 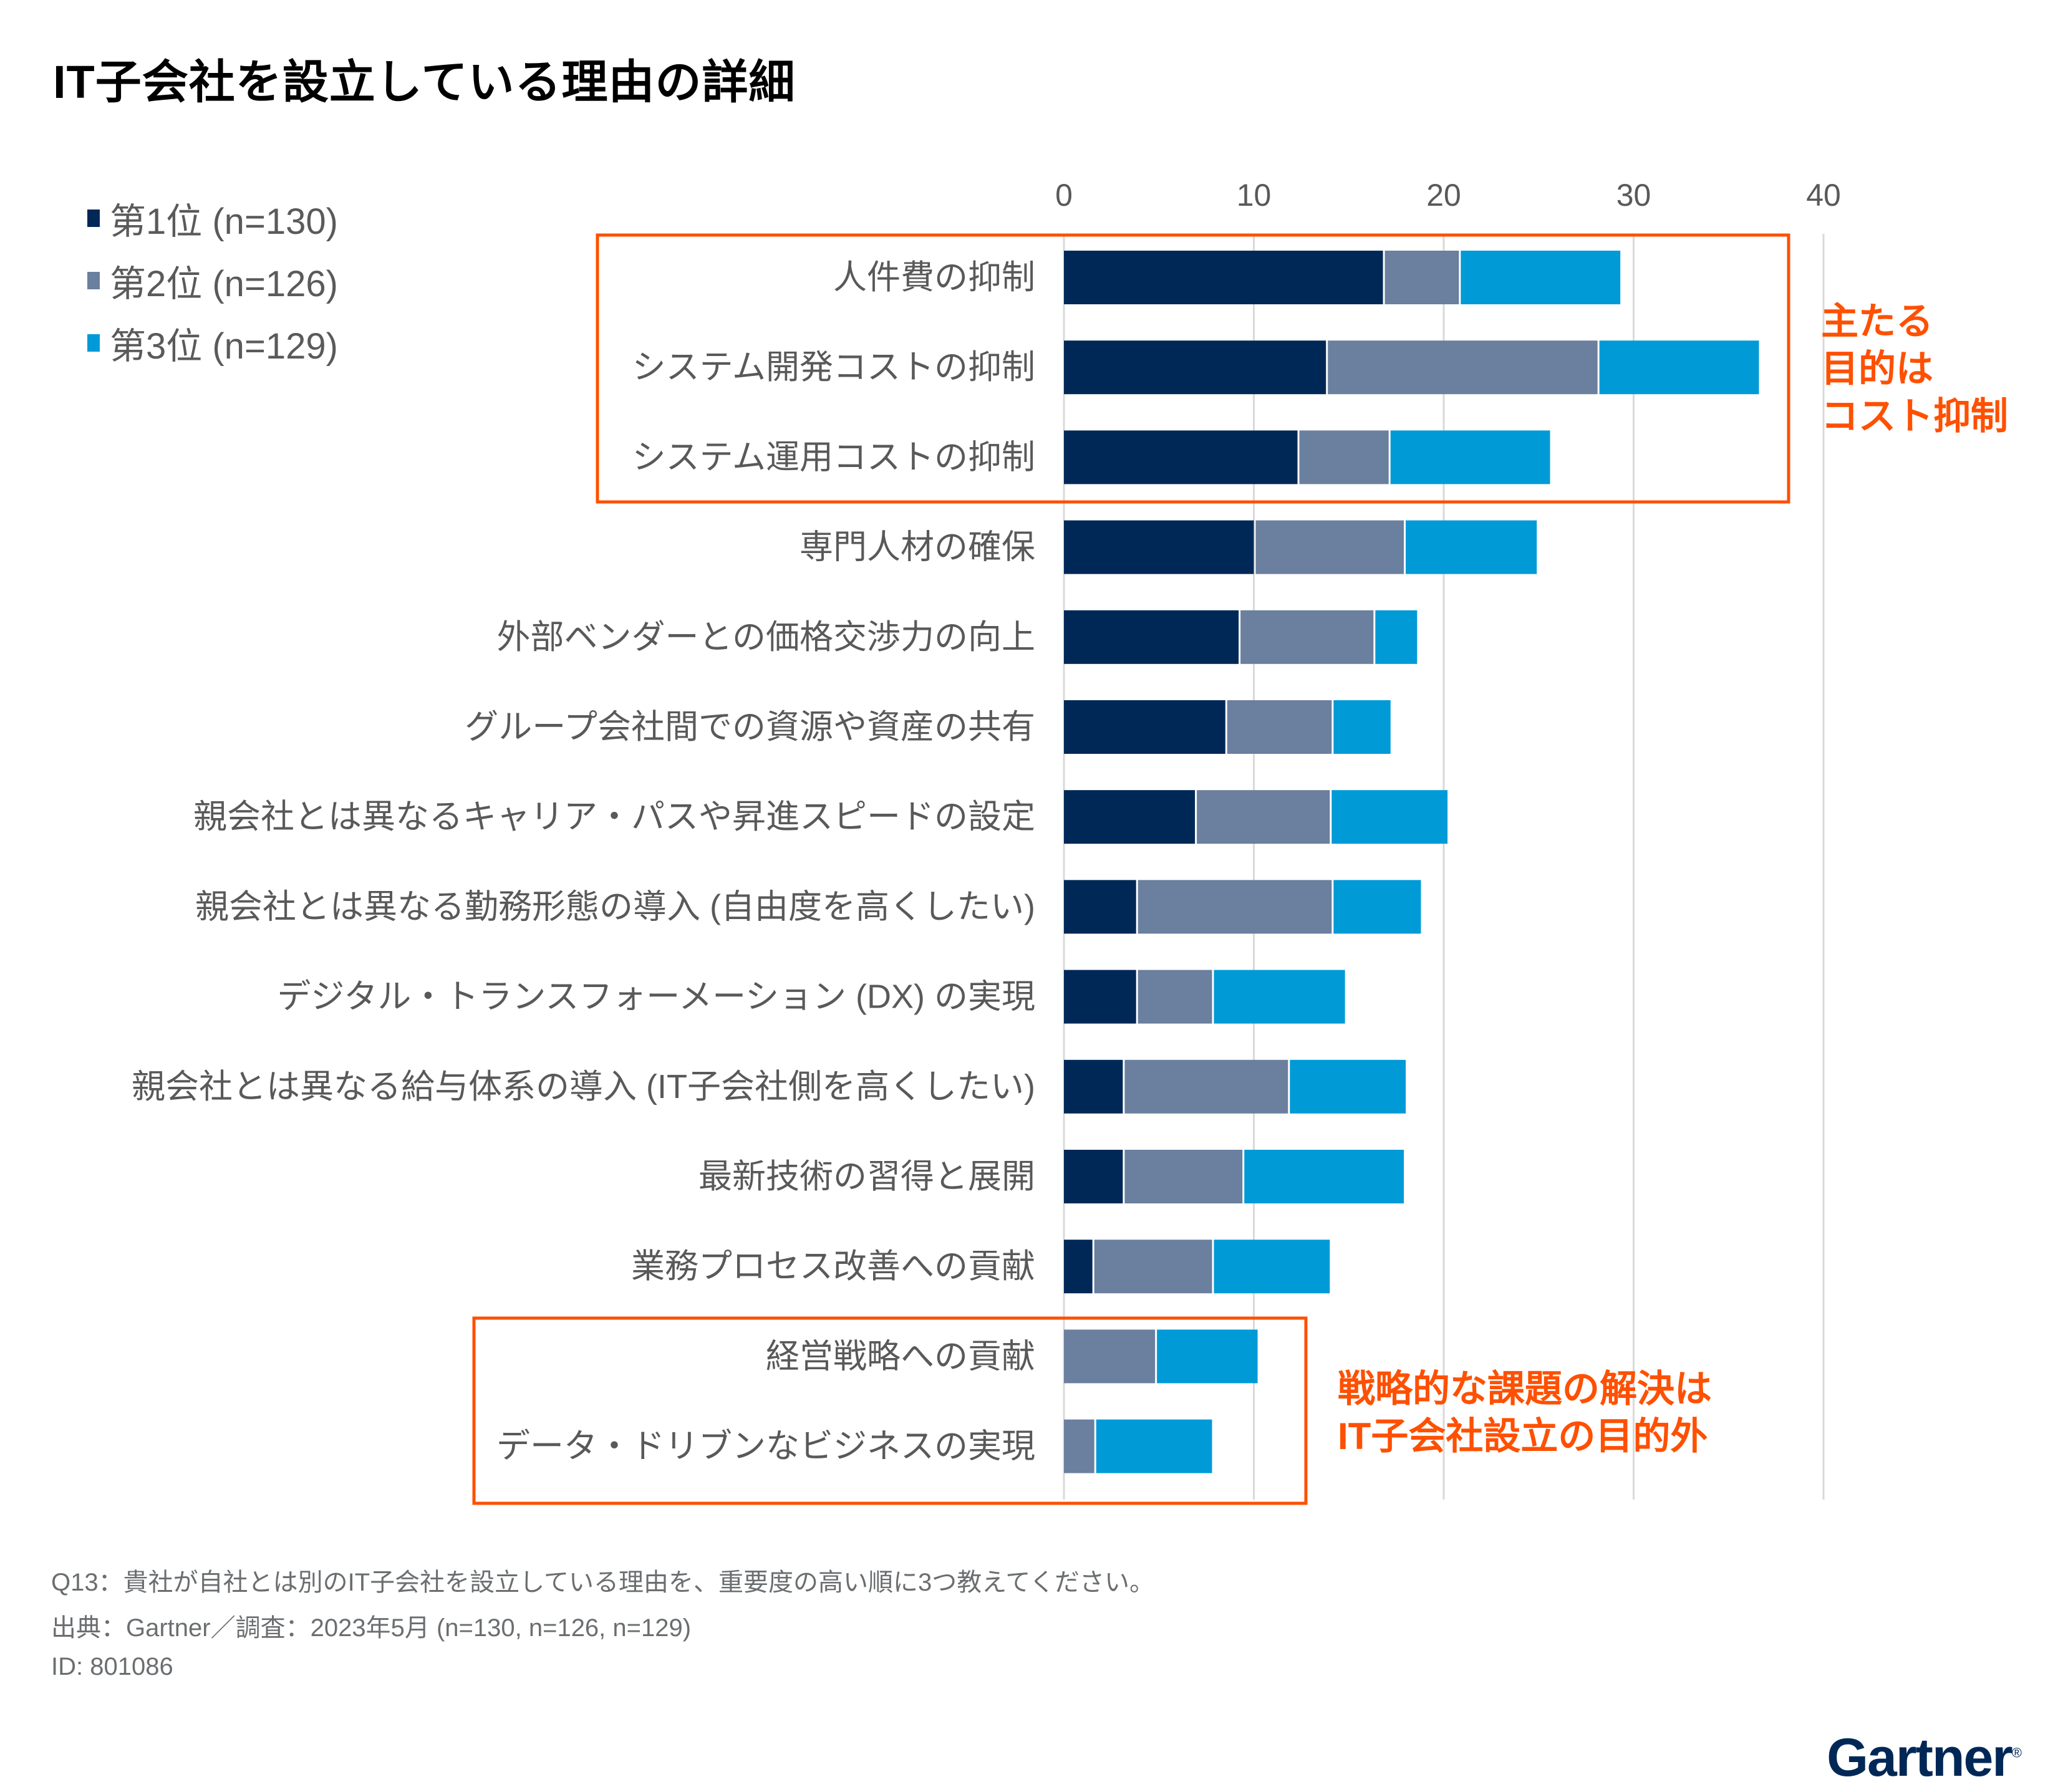 What do you see at coordinates (1877, 369) in the screenshot?
I see `callout-cost-line2: 目的は` at bounding box center [1877, 369].